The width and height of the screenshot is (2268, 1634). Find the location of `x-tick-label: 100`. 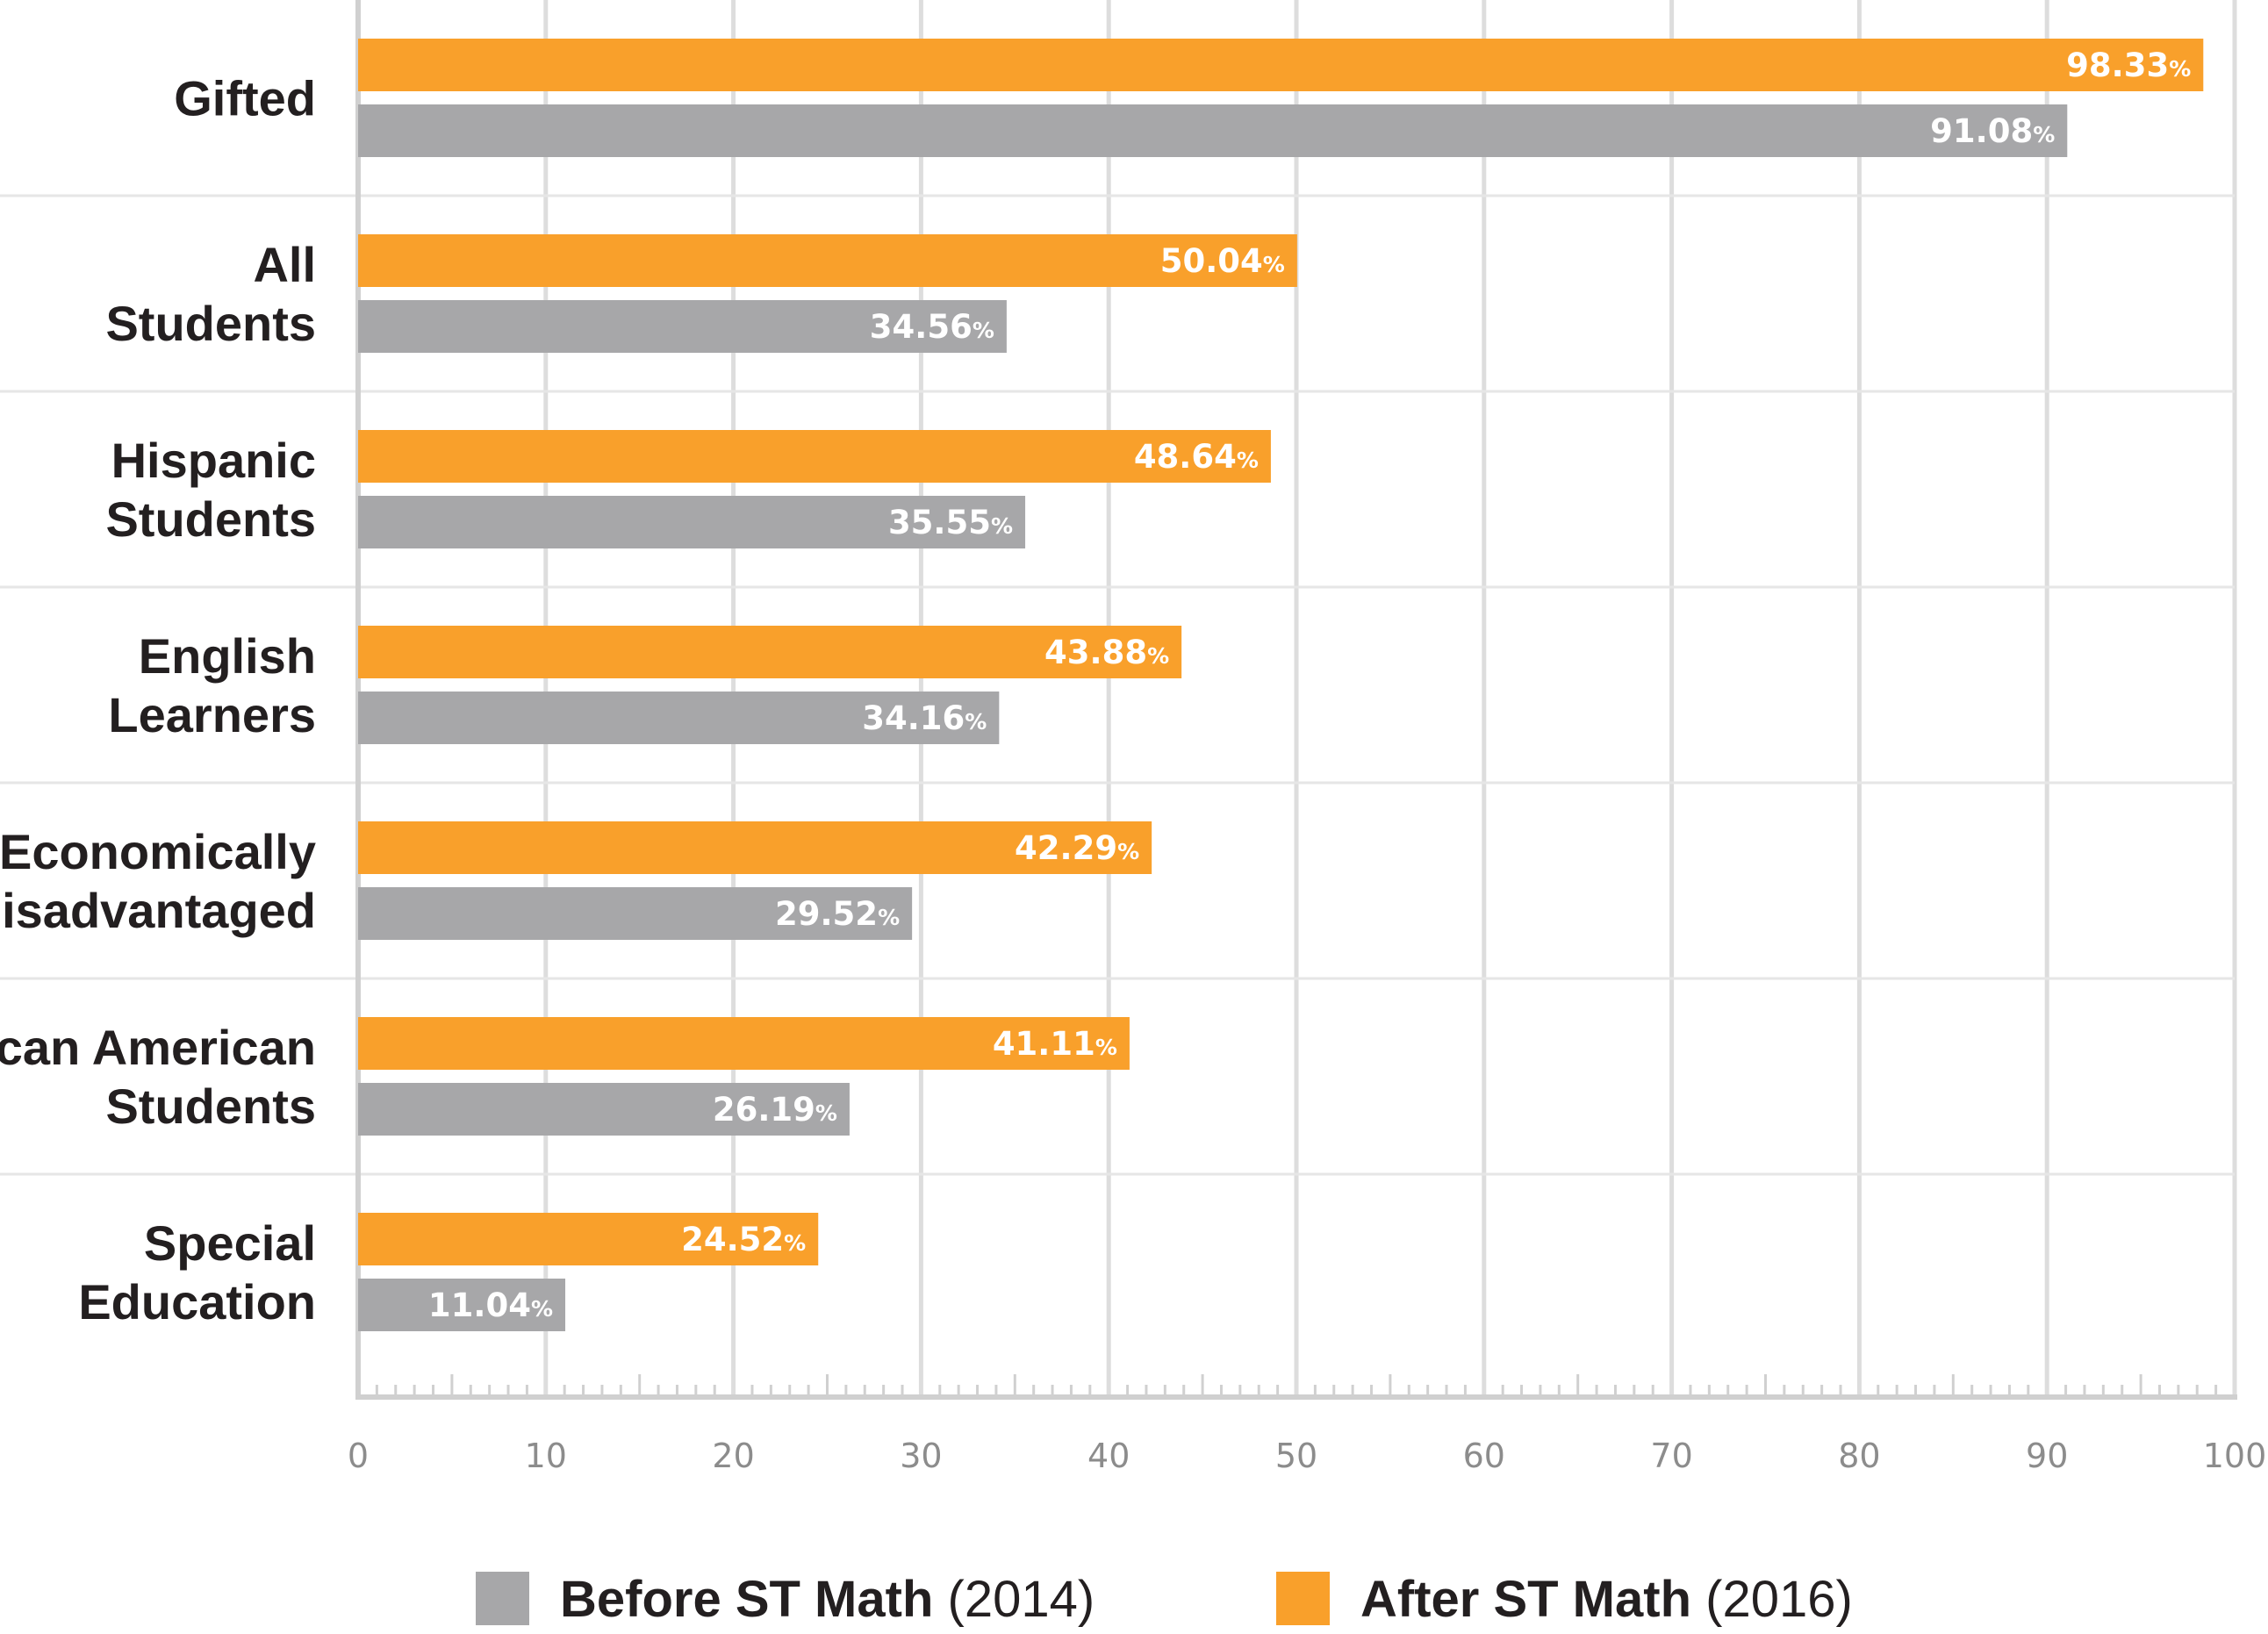

x-tick-label: 100 is located at coordinates (2235, 1456).